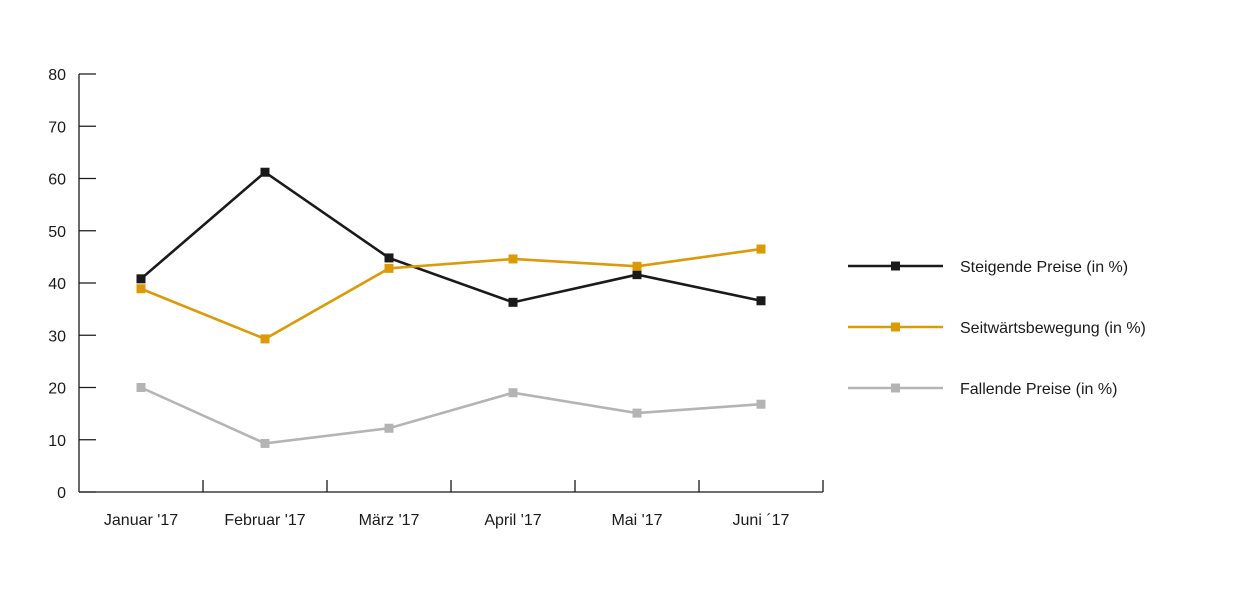  I want to click on legend-item: Seitwärtsbewegung (in %), so click(997, 328).